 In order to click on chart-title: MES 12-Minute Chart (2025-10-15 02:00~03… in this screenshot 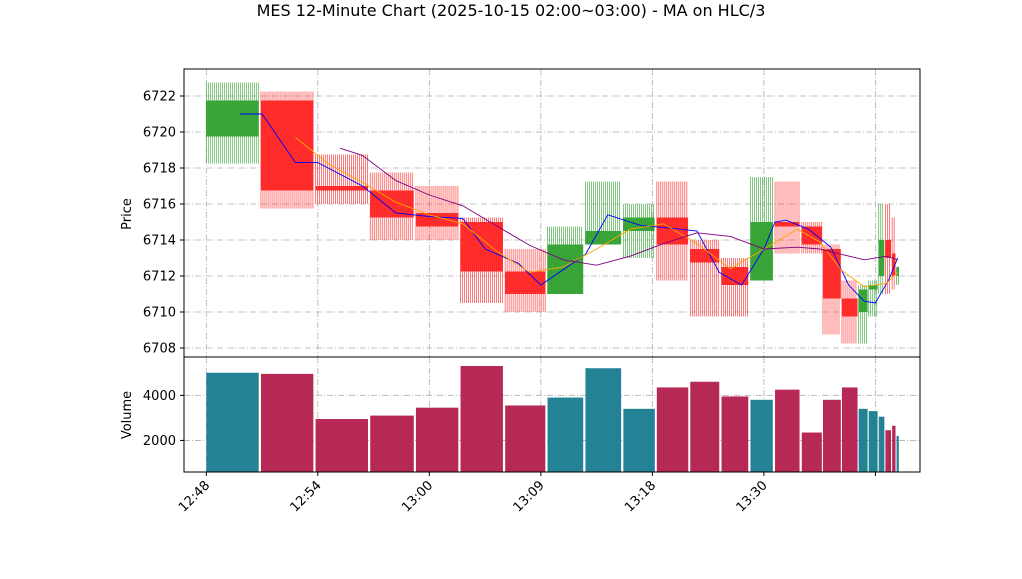, I will do `click(511, 10)`.